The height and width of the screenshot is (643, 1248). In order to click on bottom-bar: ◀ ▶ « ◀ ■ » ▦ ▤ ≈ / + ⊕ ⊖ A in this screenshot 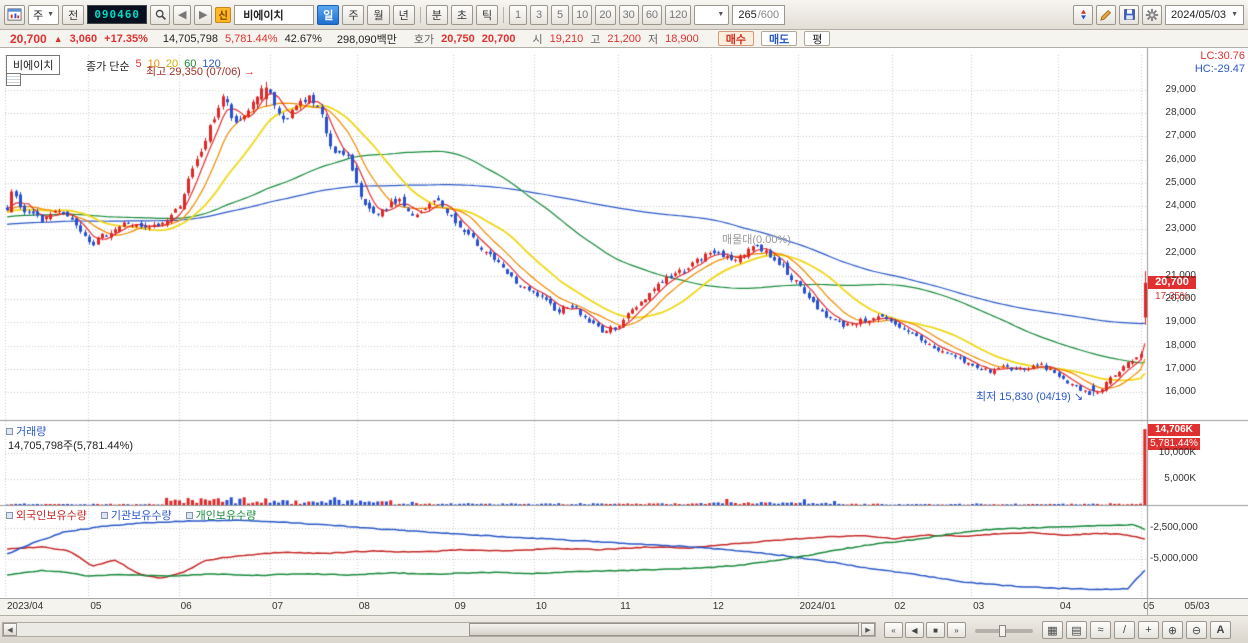, I will do `click(624, 629)`.